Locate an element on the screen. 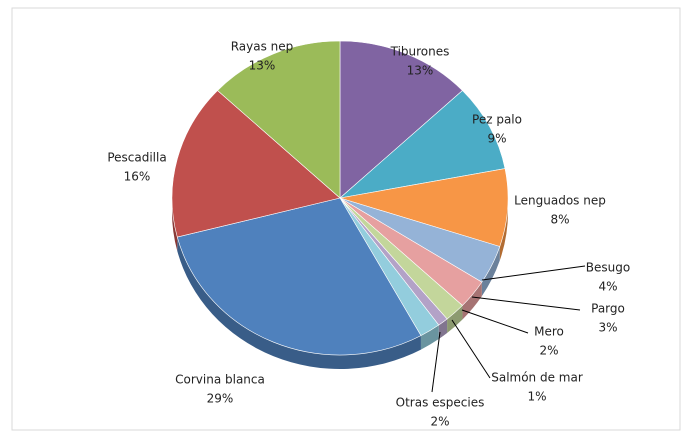 Image resolution: width=688 pixels, height=433 pixels. slice-value: 29% is located at coordinates (220, 399).